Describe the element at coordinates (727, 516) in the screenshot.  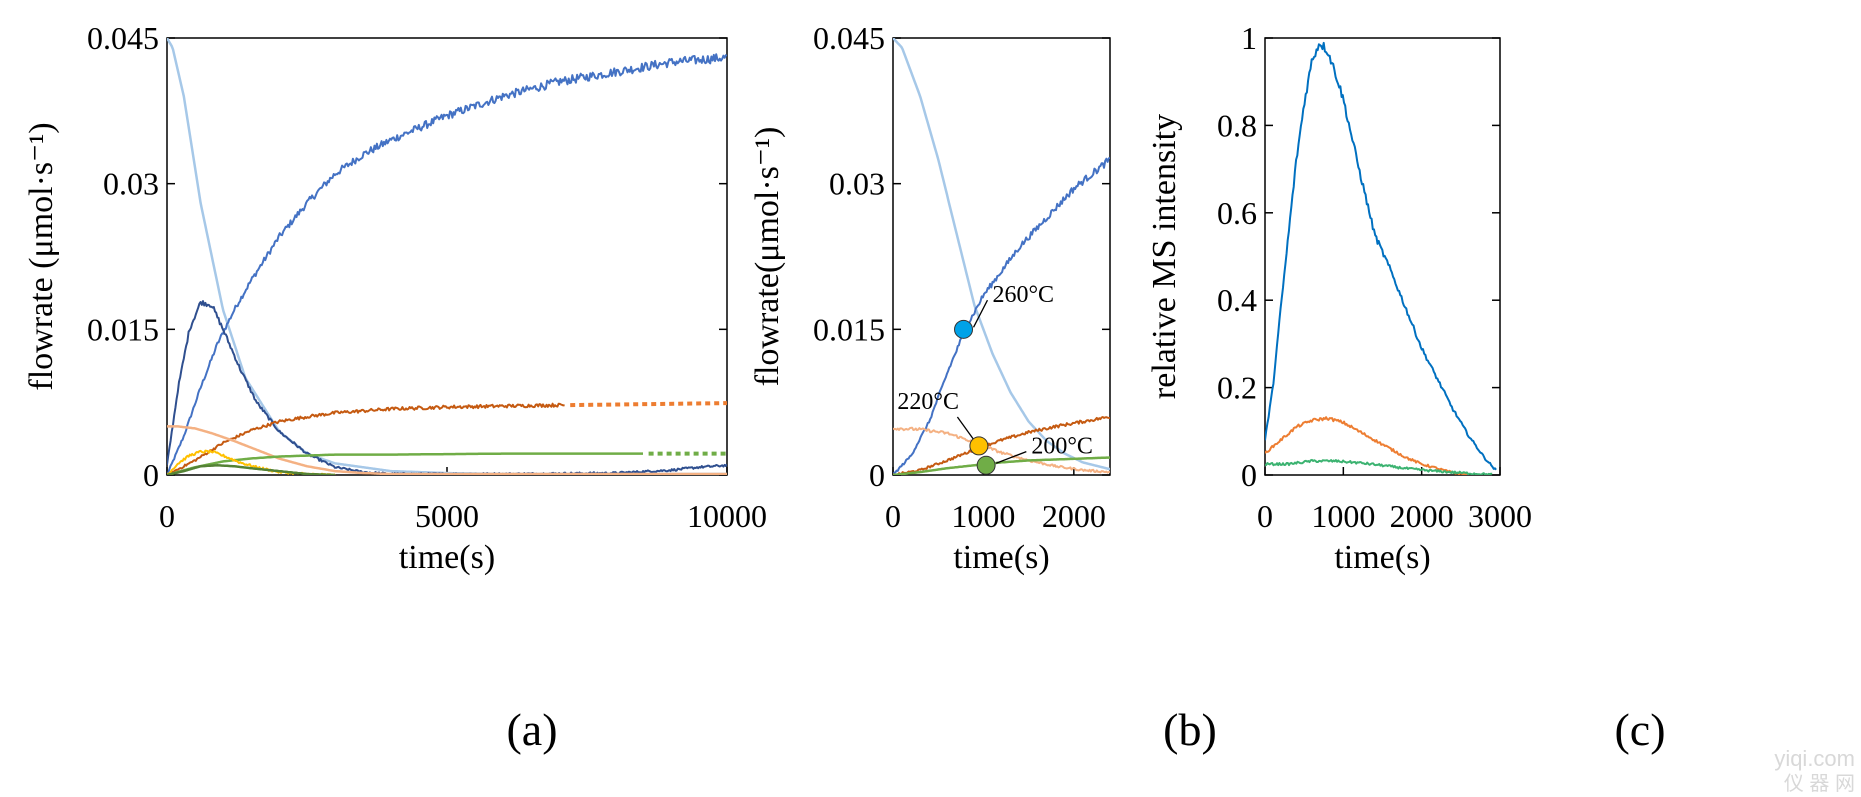
I see `x-tick-label: 10000` at that location.